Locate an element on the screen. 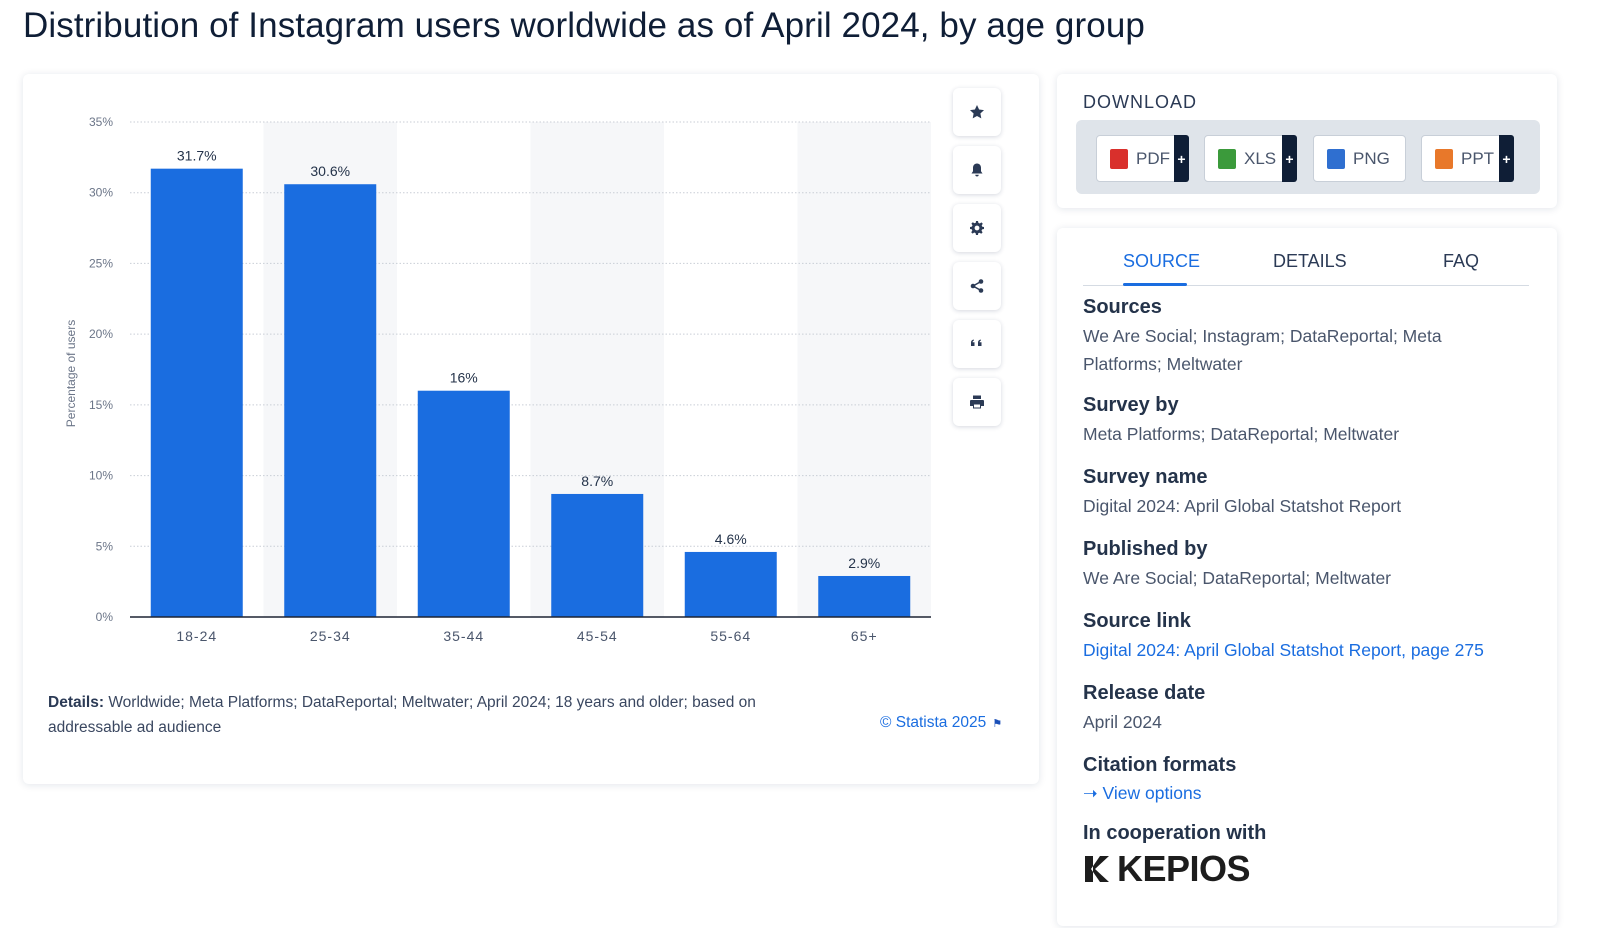 The height and width of the screenshot is (928, 1600). copyright-text: © Statista 2025 is located at coordinates (933, 722).